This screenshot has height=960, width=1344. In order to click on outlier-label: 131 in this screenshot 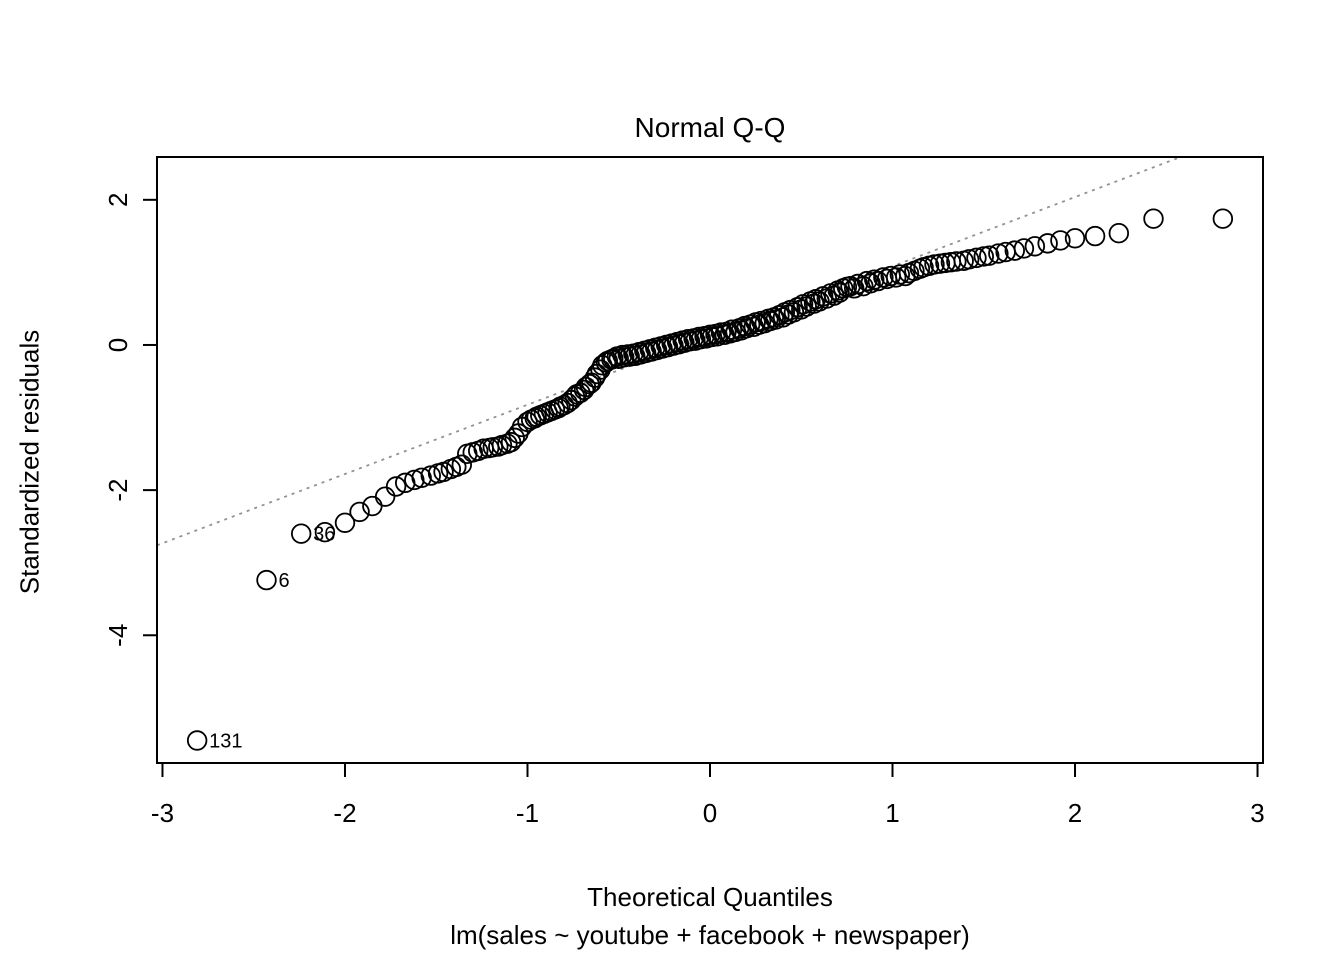, I will do `click(225, 742)`.